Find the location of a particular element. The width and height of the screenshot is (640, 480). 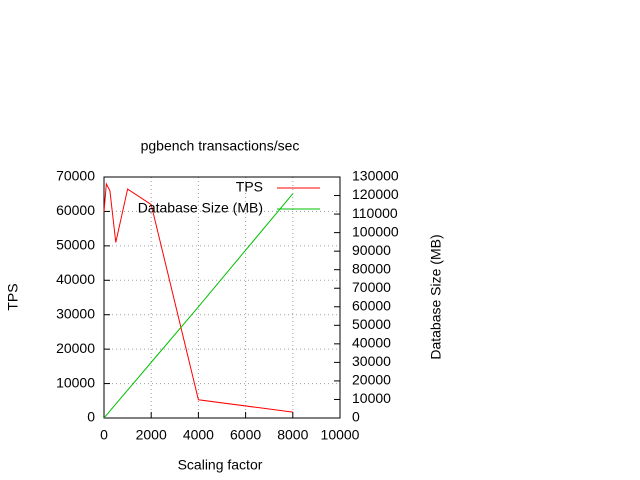

y-axis-label: TPS is located at coordinates (13, 296).